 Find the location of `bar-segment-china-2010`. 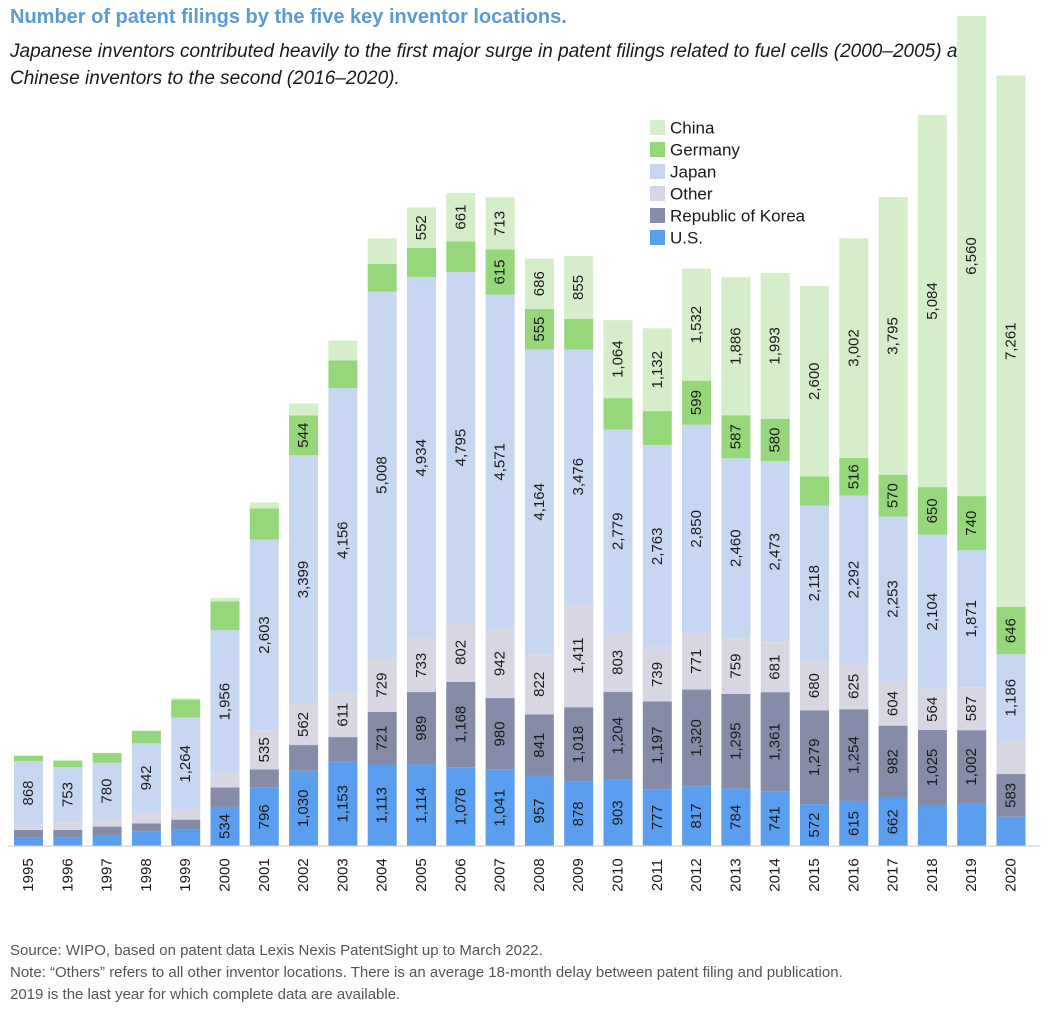

bar-segment-china-2010 is located at coordinates (618, 359).